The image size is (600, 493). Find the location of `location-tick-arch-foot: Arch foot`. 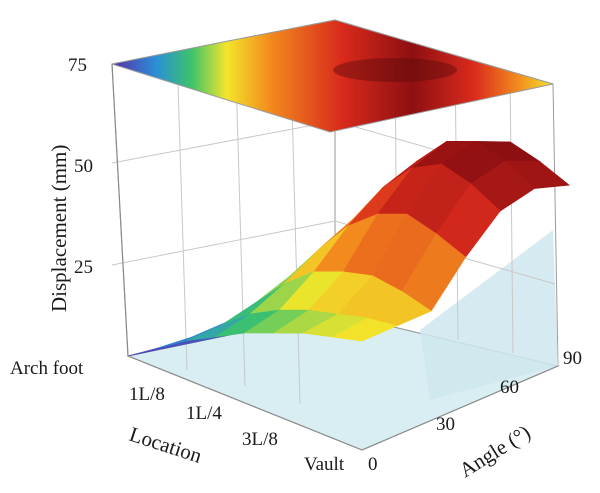

location-tick-arch-foot: Arch foot is located at coordinates (47, 368).